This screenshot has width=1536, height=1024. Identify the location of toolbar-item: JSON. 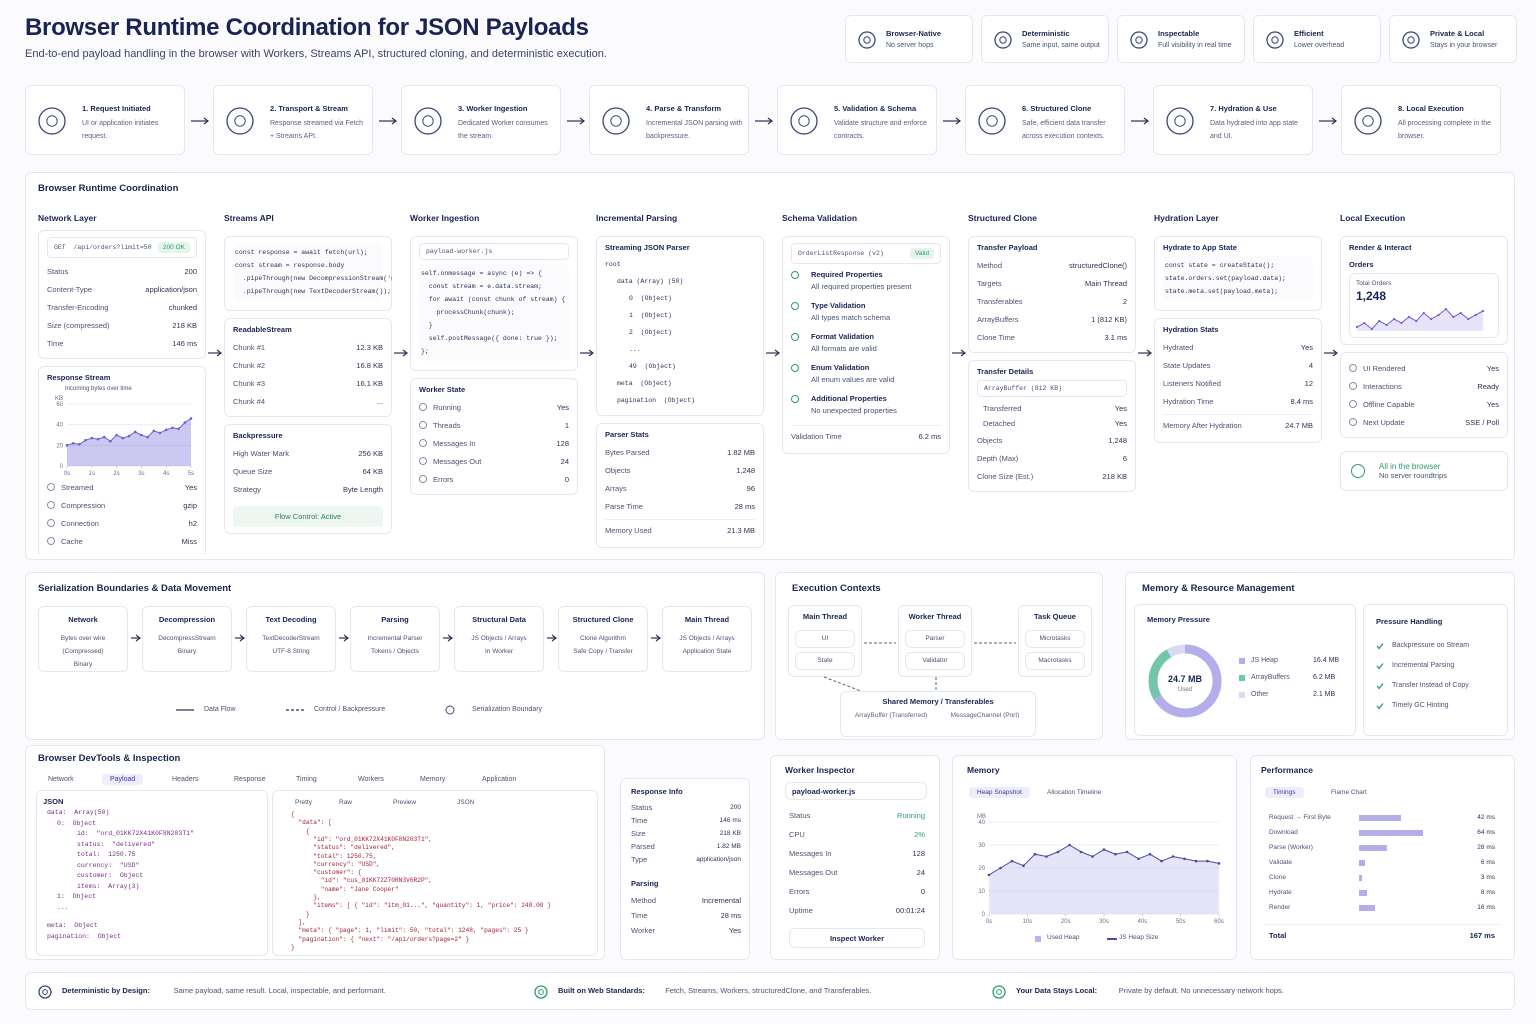
(466, 802).